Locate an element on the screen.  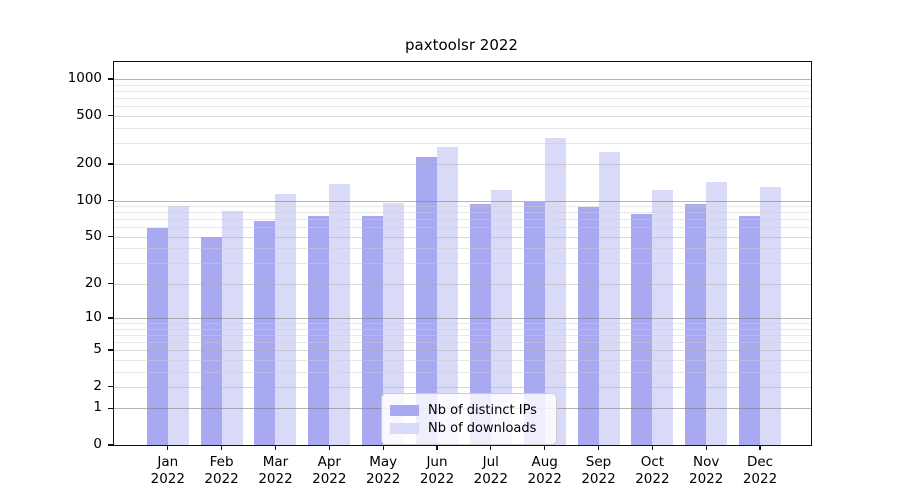
legend: Nb of distinct IPs Nb of downloads is located at coordinates (469, 419).